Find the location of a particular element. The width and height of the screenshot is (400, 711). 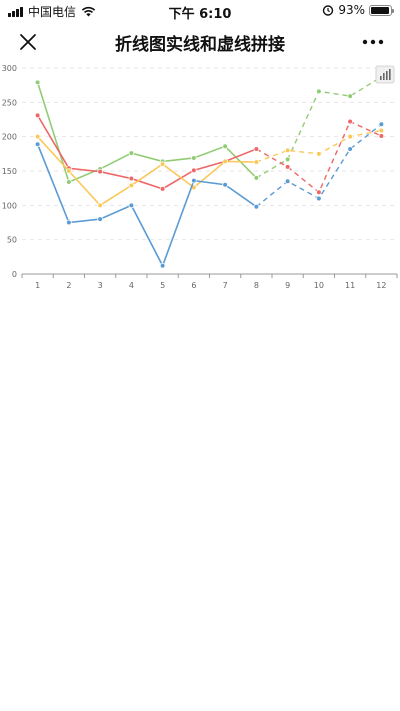

battery-fill is located at coordinates (380, 10).